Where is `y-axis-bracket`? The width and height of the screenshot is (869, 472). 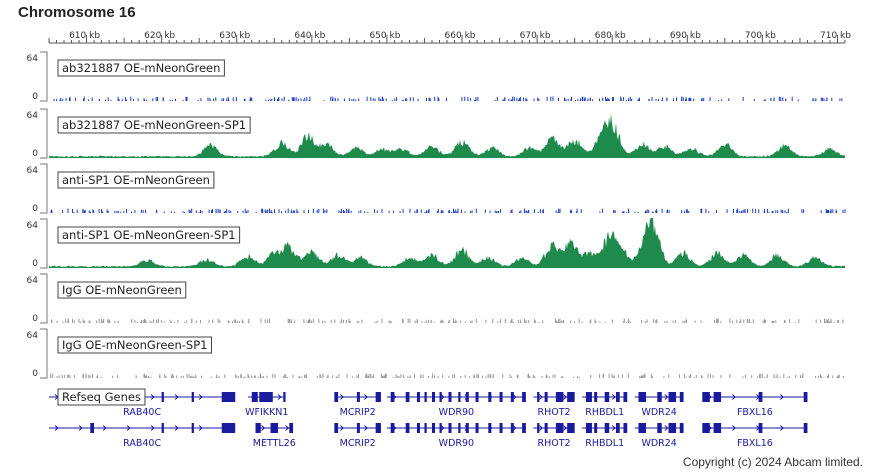
y-axis-bracket is located at coordinates (44, 243).